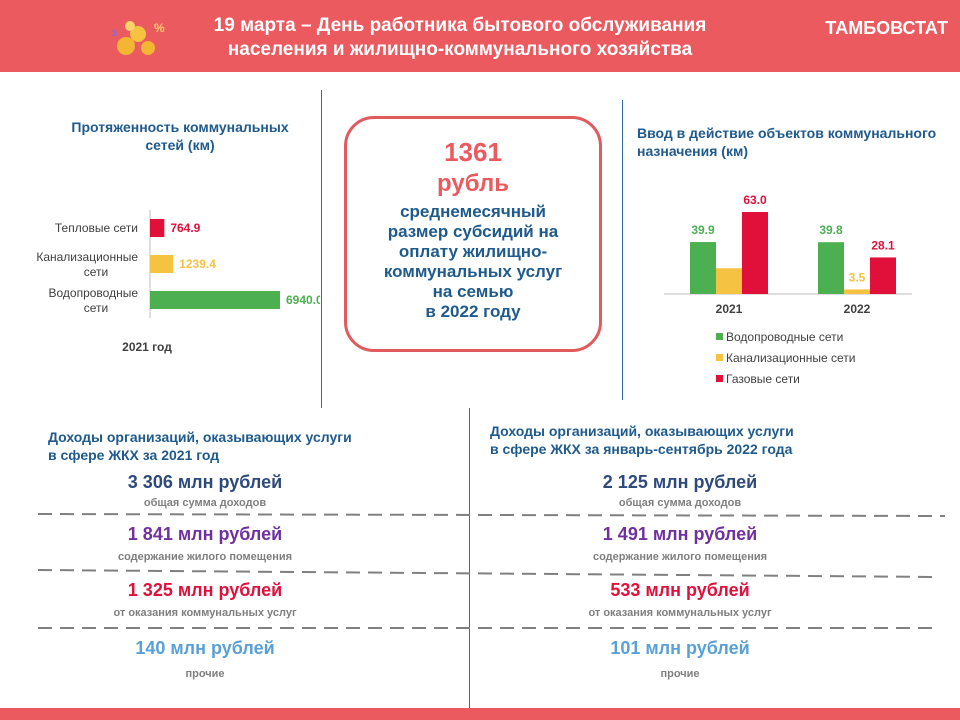  I want to click on network-length-title: Протяженность коммунальных сетей (км), so click(180, 136).